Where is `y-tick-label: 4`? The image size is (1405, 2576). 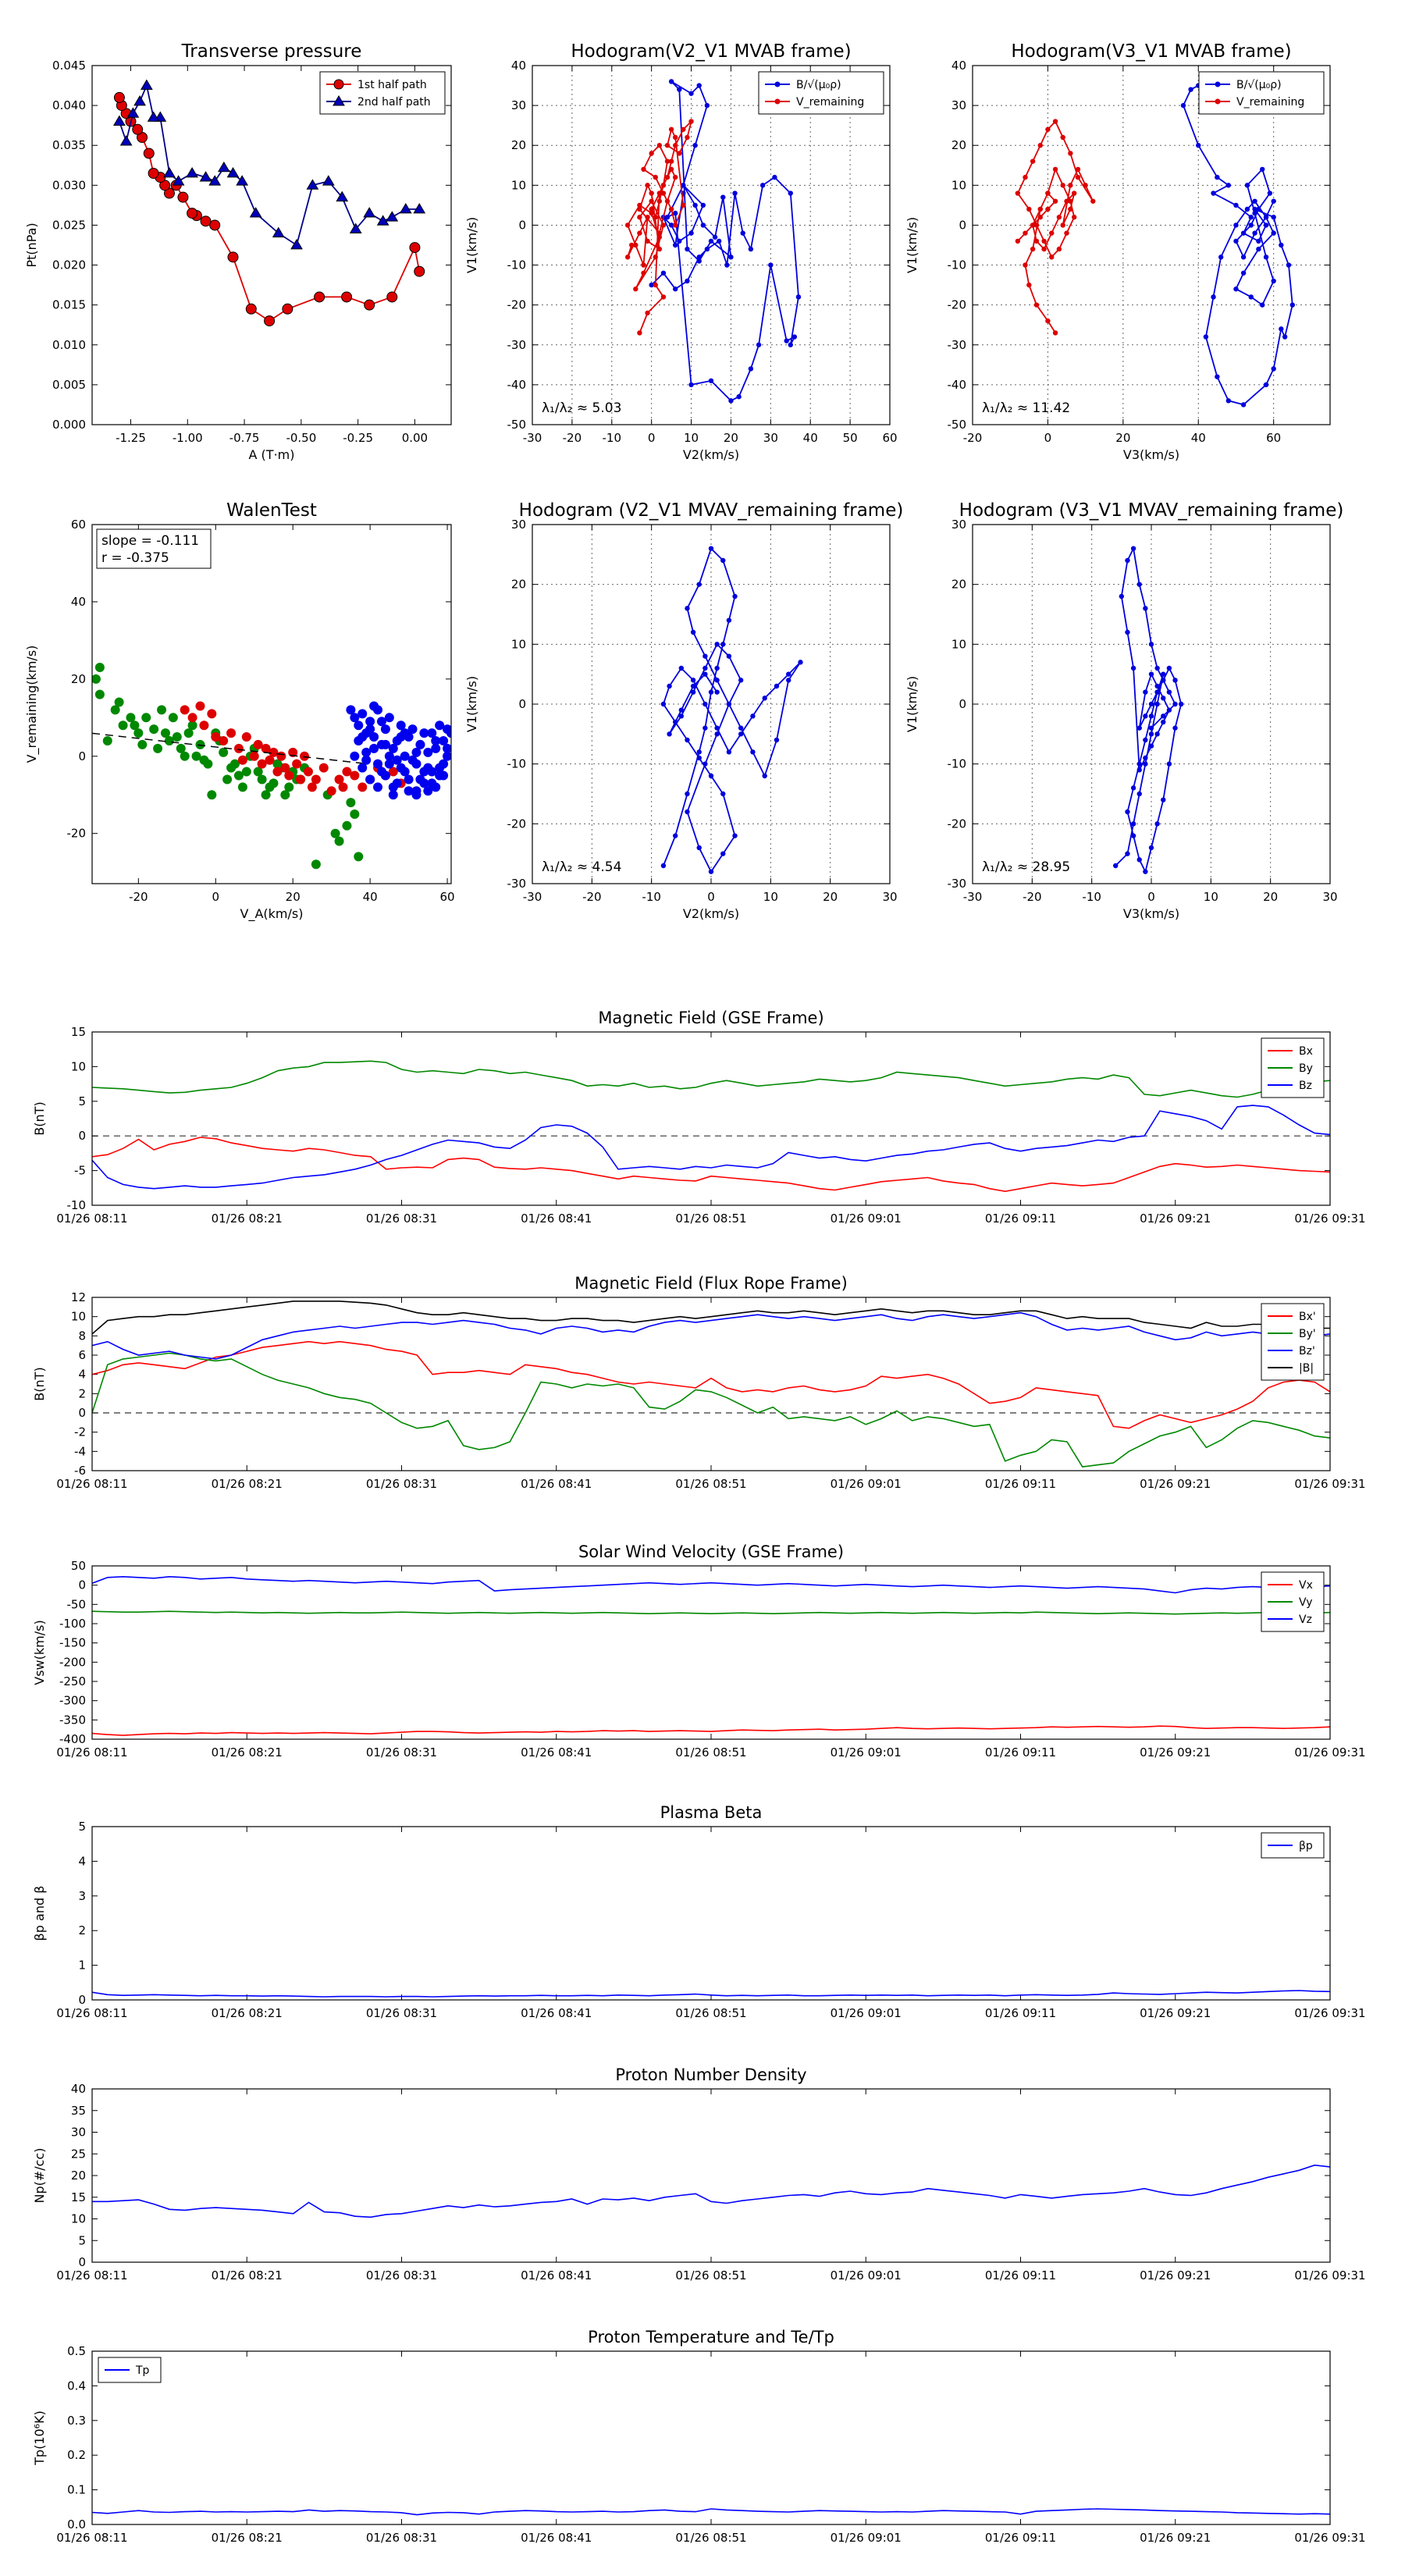 y-tick-label: 4 is located at coordinates (82, 1375).